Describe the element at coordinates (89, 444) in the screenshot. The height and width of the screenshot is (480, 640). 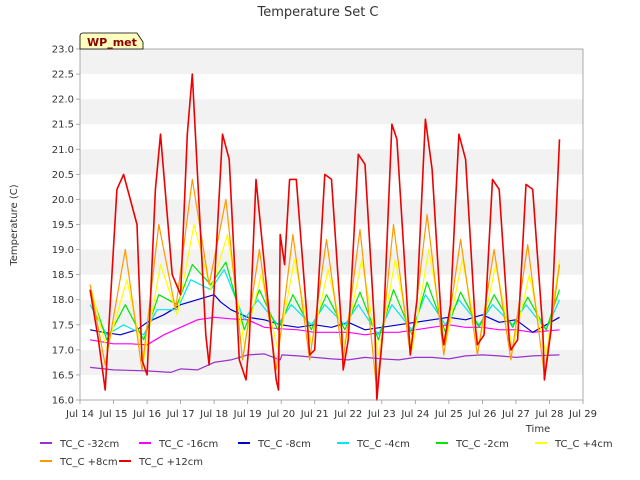
I see `legend-label: TC_C -32cm` at that location.